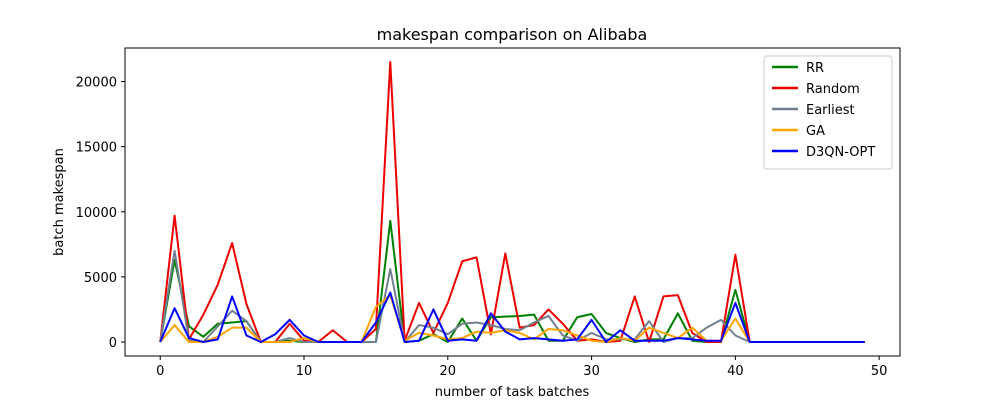 The image size is (1000, 400). What do you see at coordinates (735, 371) in the screenshot?
I see `x-tick-label: 40` at bounding box center [735, 371].